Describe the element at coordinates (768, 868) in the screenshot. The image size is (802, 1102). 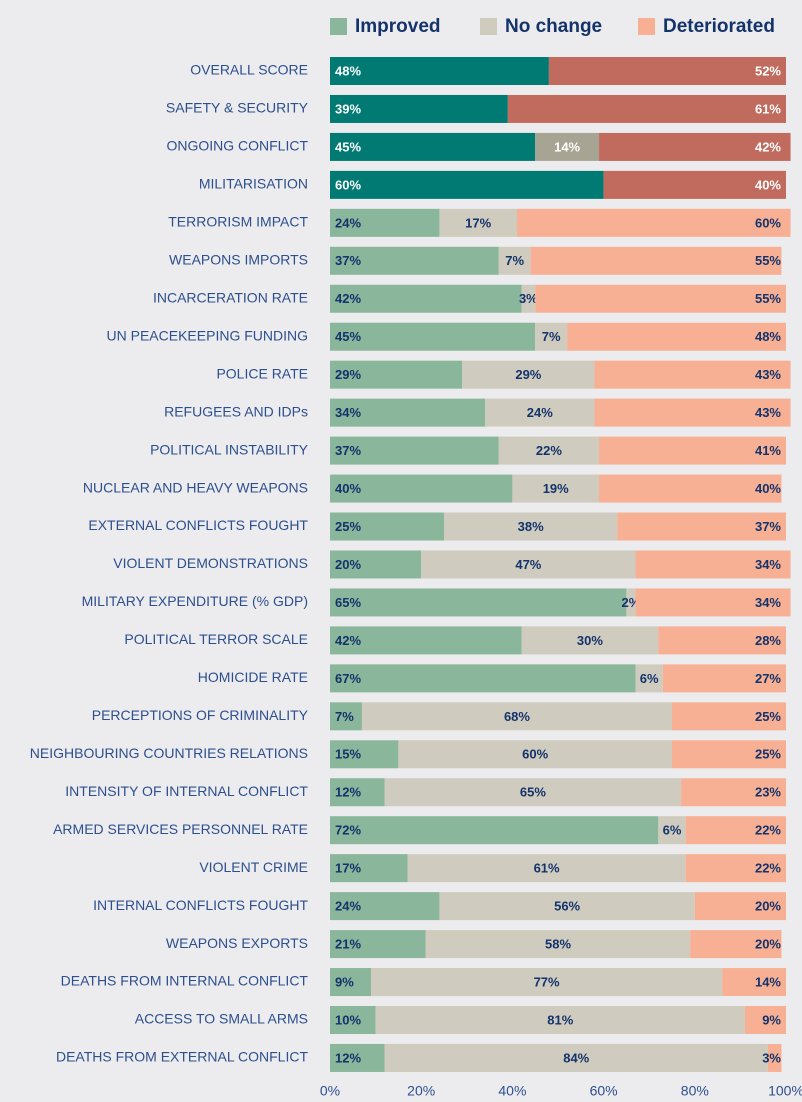
I see `value-label: 22%` at that location.